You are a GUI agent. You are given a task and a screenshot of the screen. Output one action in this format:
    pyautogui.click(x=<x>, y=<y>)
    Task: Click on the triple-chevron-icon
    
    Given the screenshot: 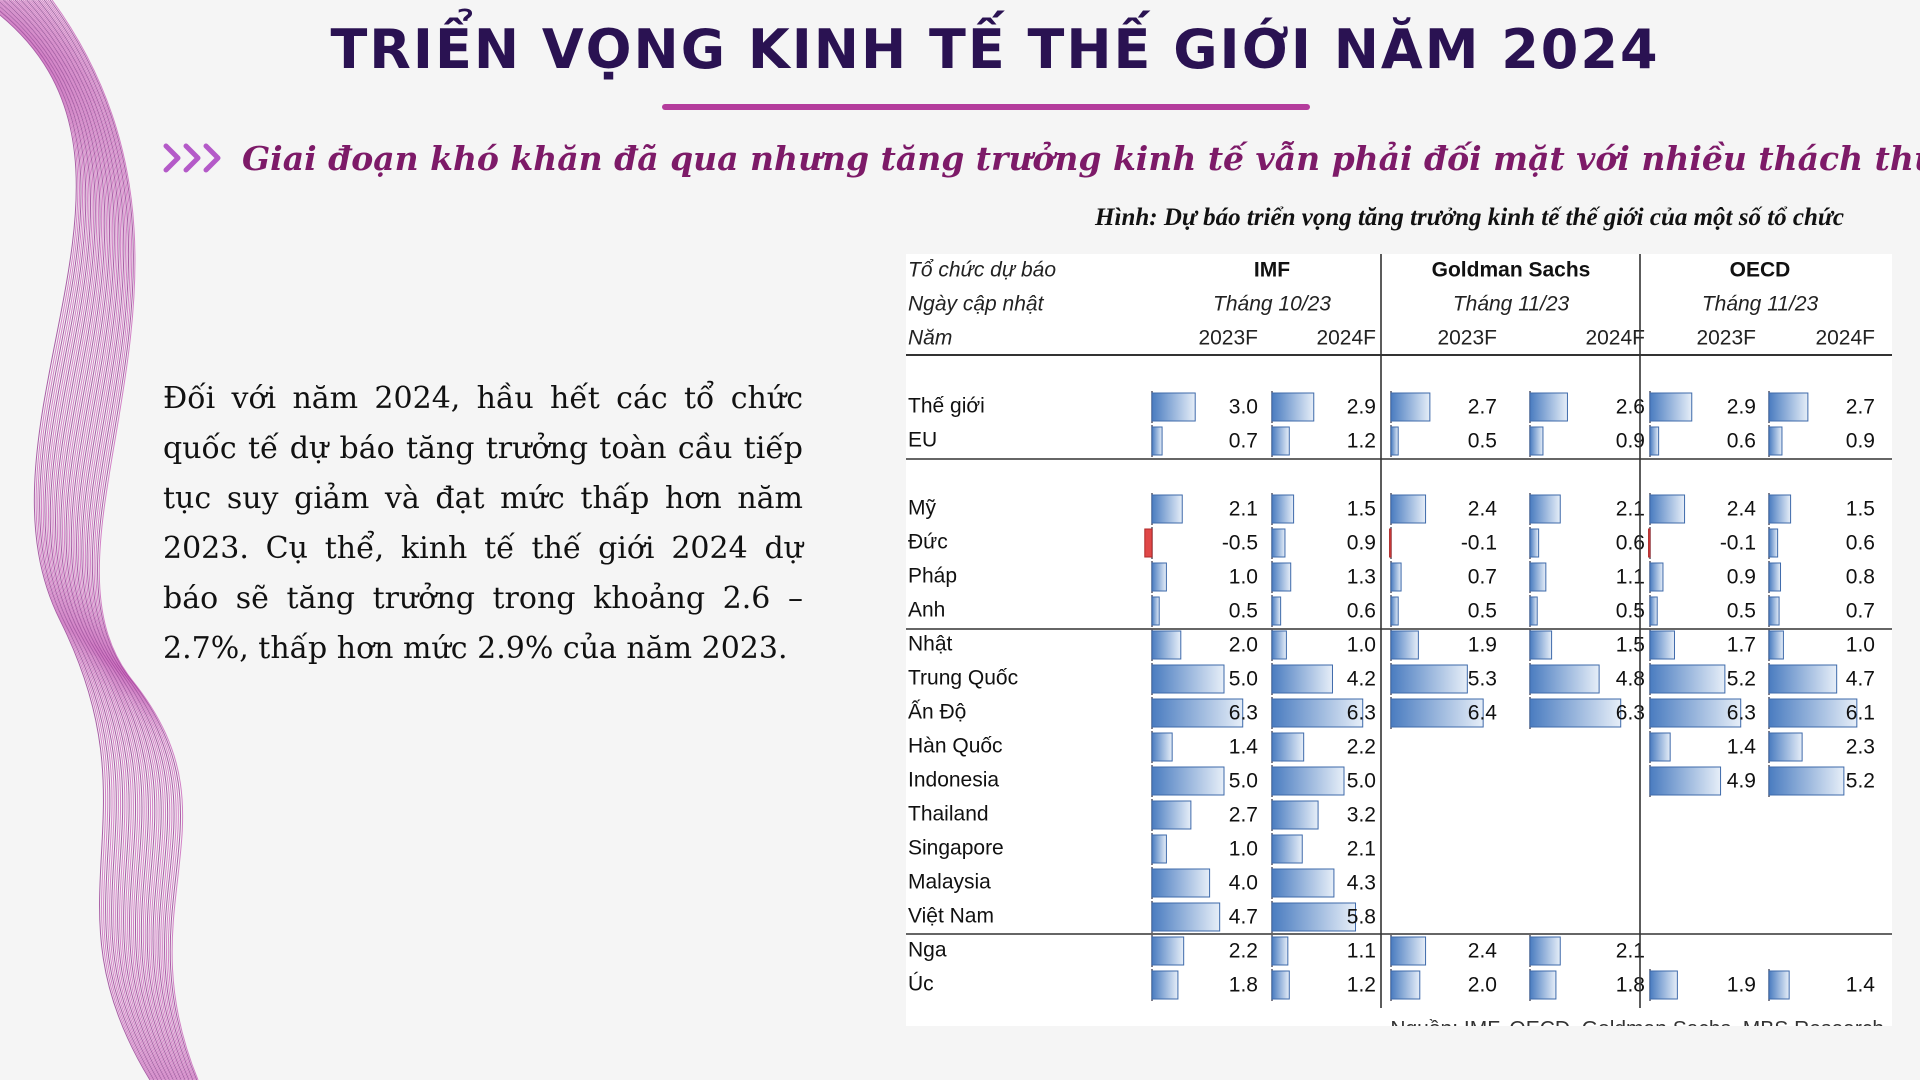 What is the action you would take?
    pyautogui.click(x=192, y=158)
    